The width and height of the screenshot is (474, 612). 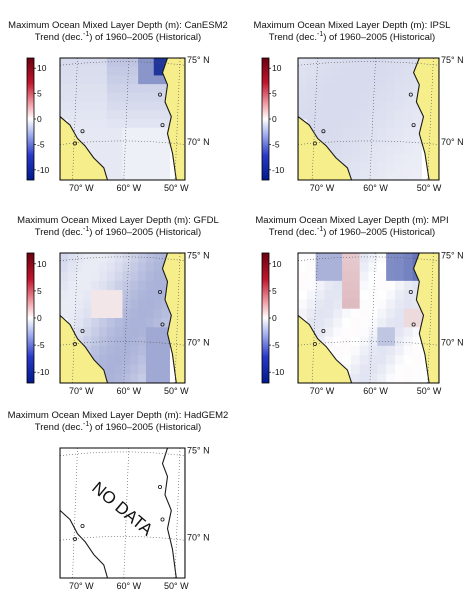 What do you see at coordinates (41, 144) in the screenshot?
I see `colorbar-tick-label: -5` at bounding box center [41, 144].